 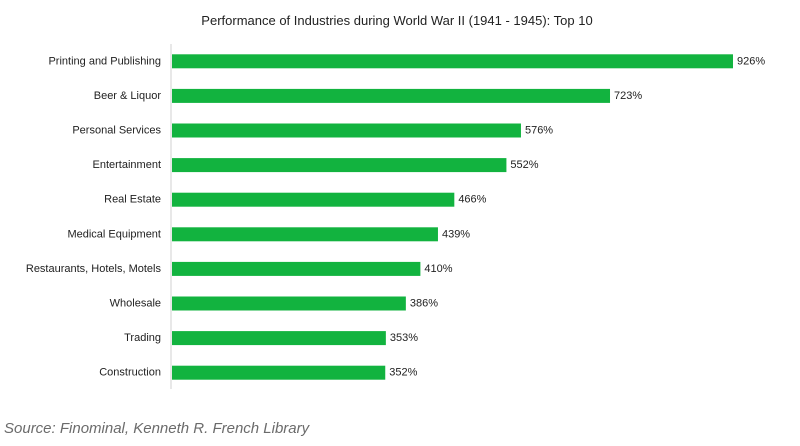 I want to click on value-label-real-estate: 466%, so click(x=472, y=200).